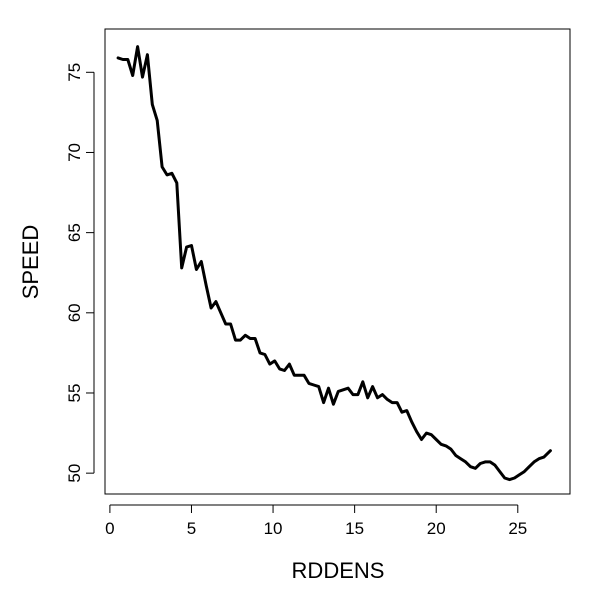 The image size is (600, 600). Describe the element at coordinates (74, 393) in the screenshot. I see `y-tick-label: 55` at that location.